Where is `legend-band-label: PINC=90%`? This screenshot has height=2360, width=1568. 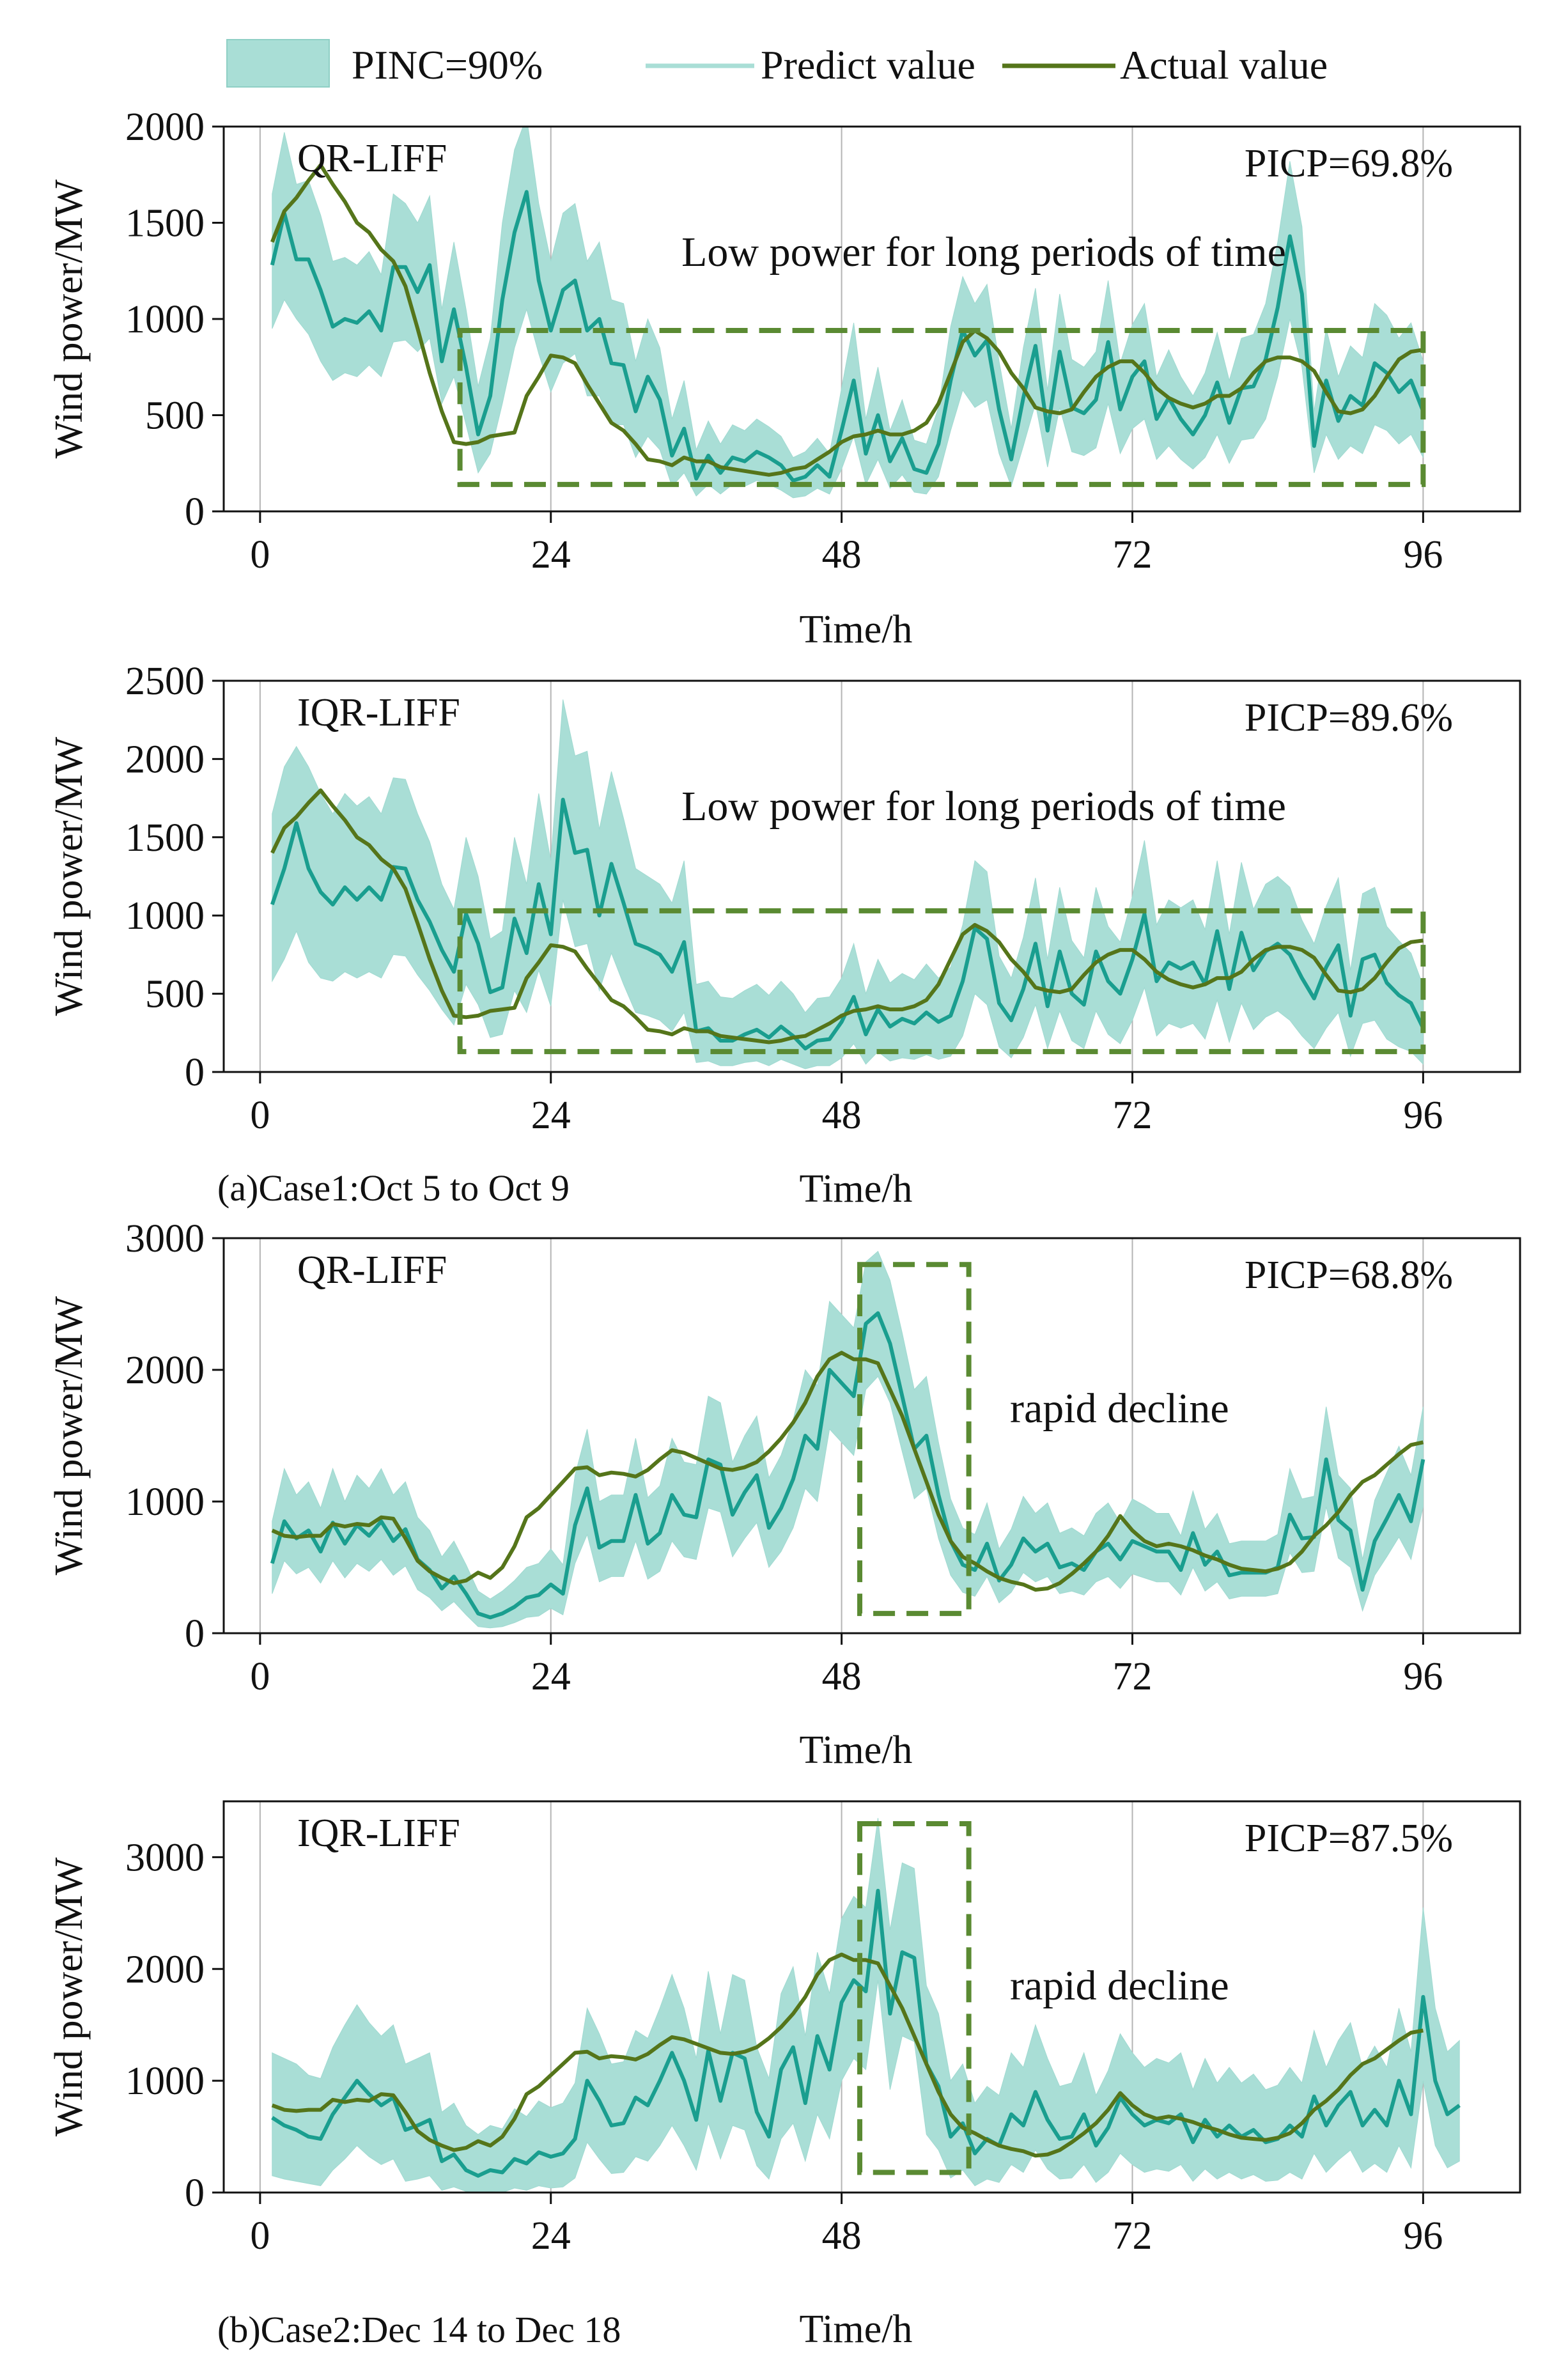 legend-band-label: PINC=90% is located at coordinates (447, 65).